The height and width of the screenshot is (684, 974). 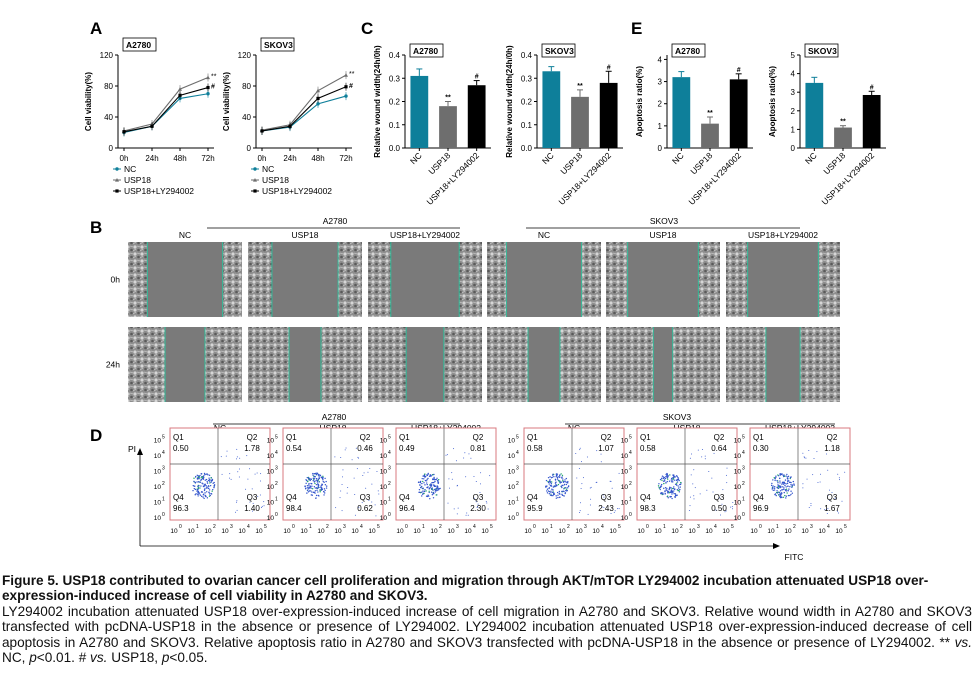 I want to click on y-tick-label: 0, so click(x=111, y=148).